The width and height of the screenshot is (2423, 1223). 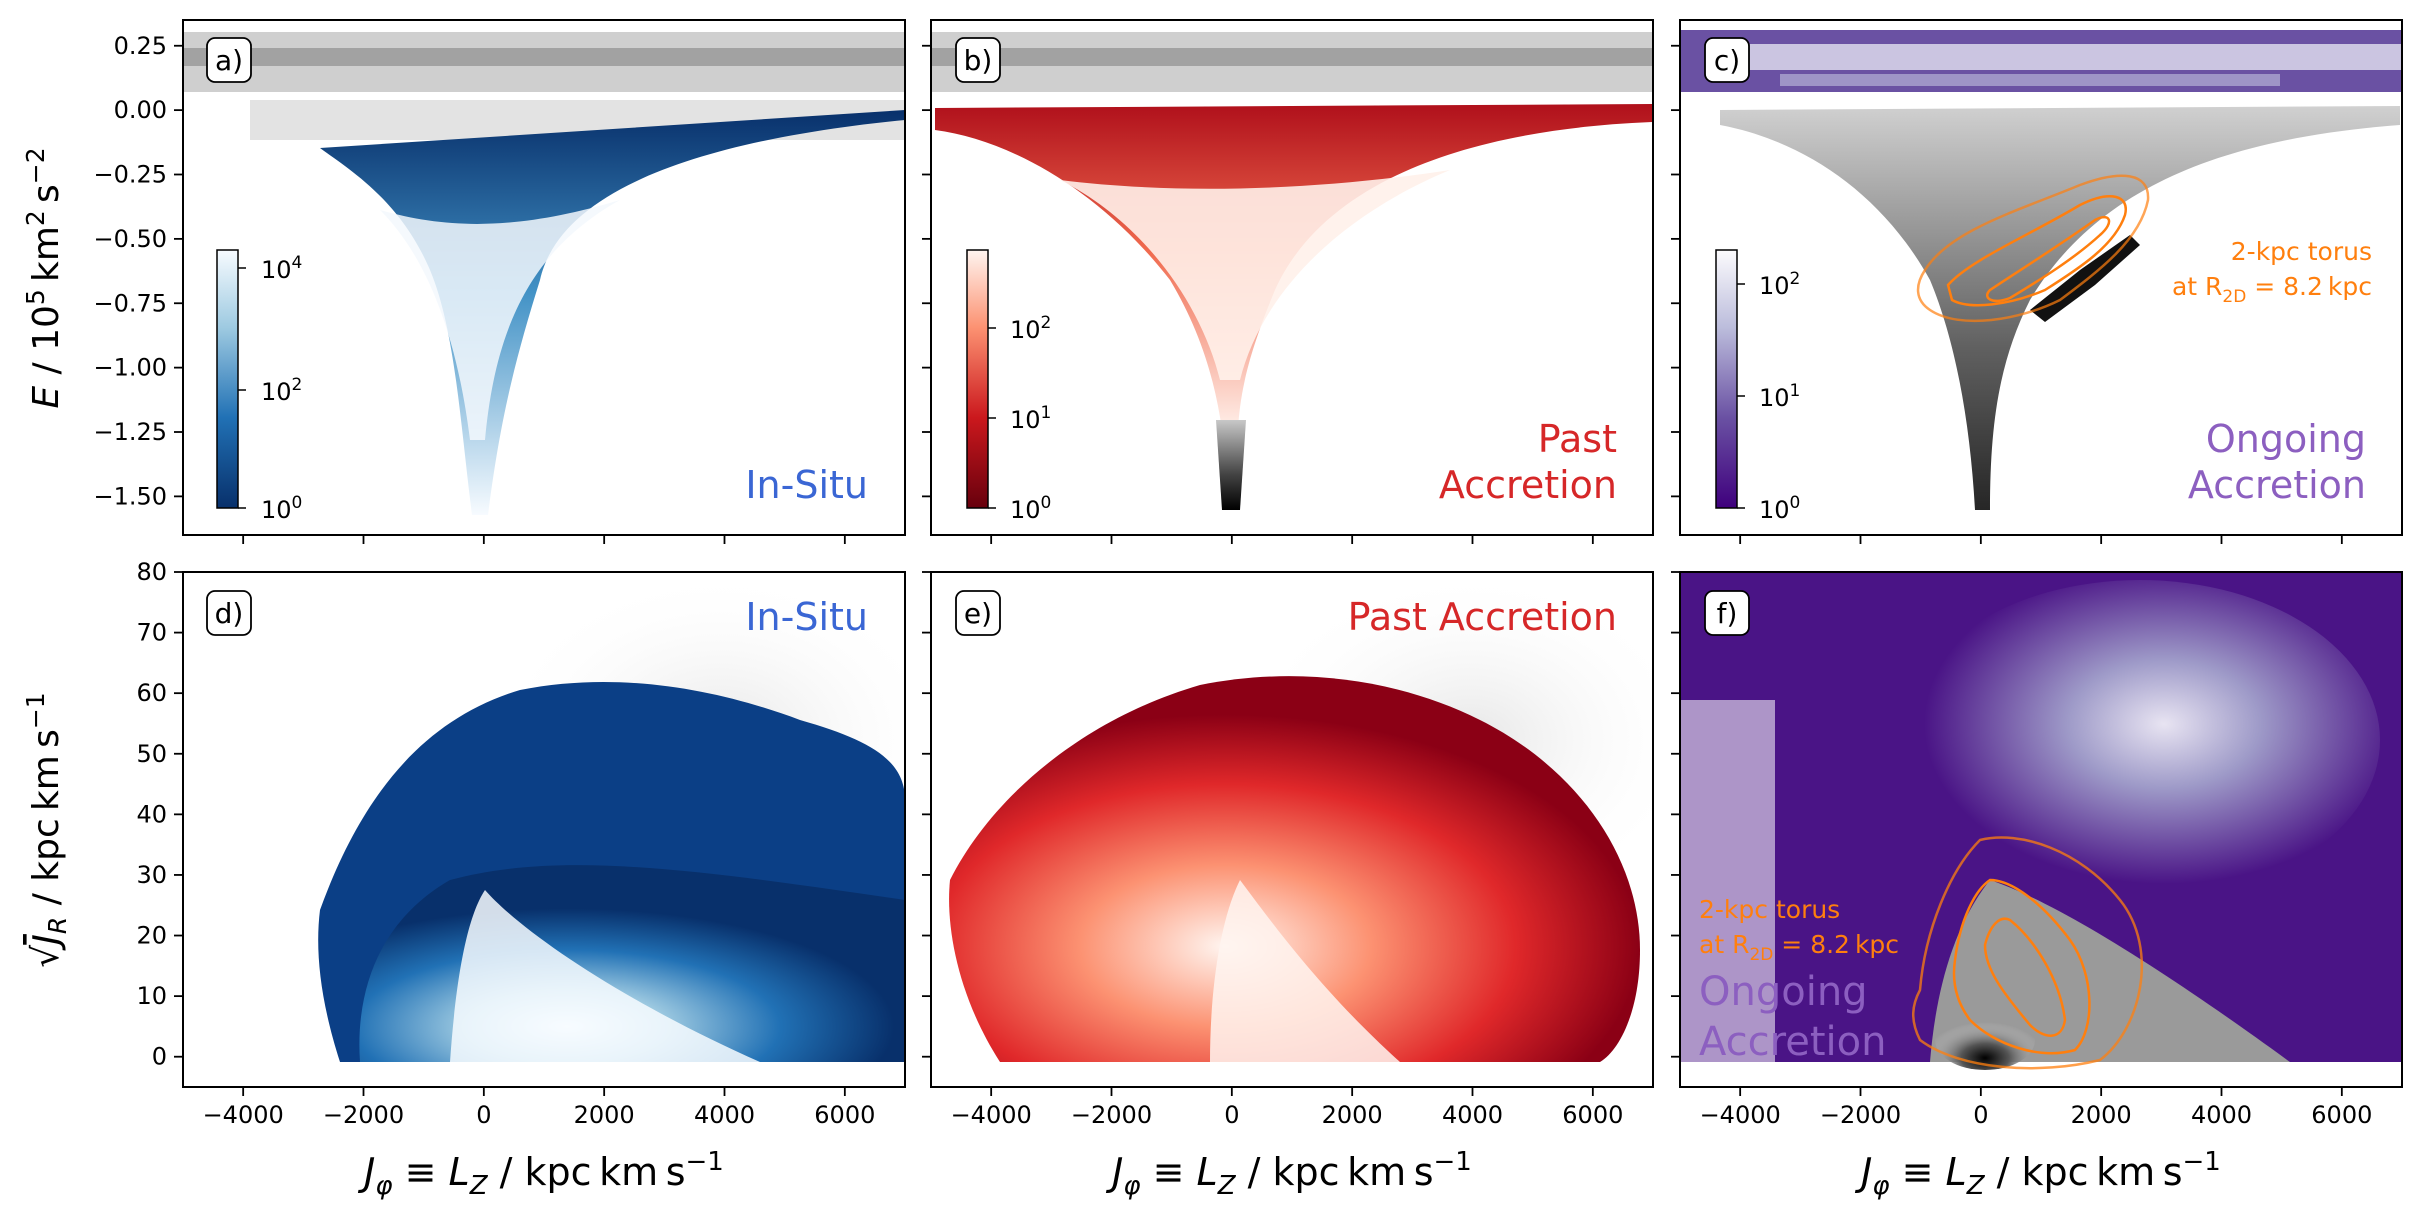 What do you see at coordinates (151, 996) in the screenshot?
I see `y-tick-label: 10` at bounding box center [151, 996].